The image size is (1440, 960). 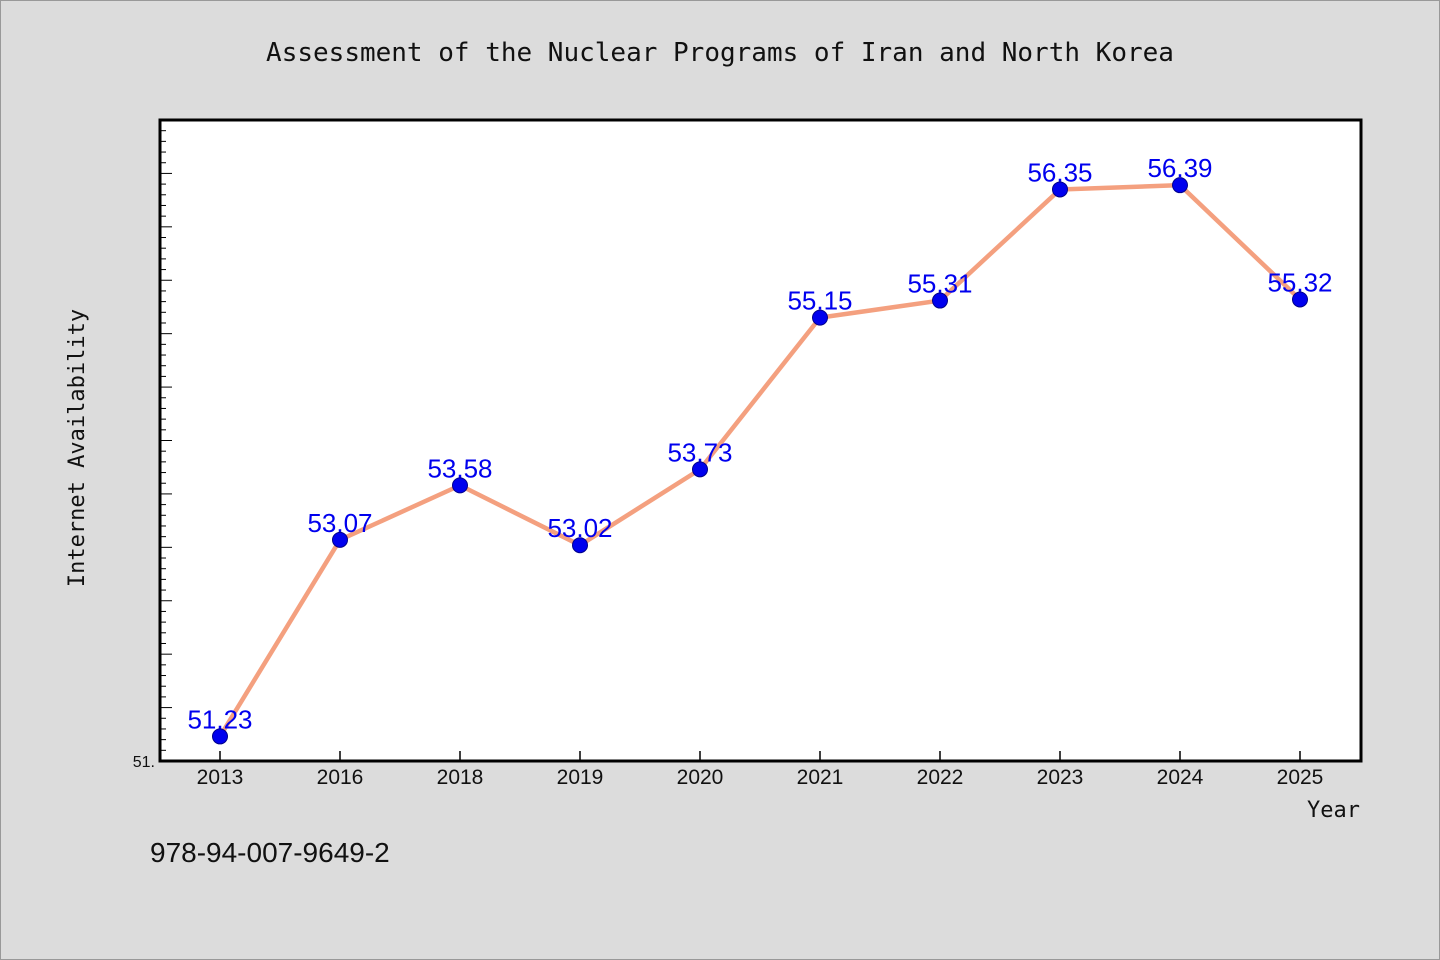 I want to click on data-label: 55.32, so click(x=1299, y=282).